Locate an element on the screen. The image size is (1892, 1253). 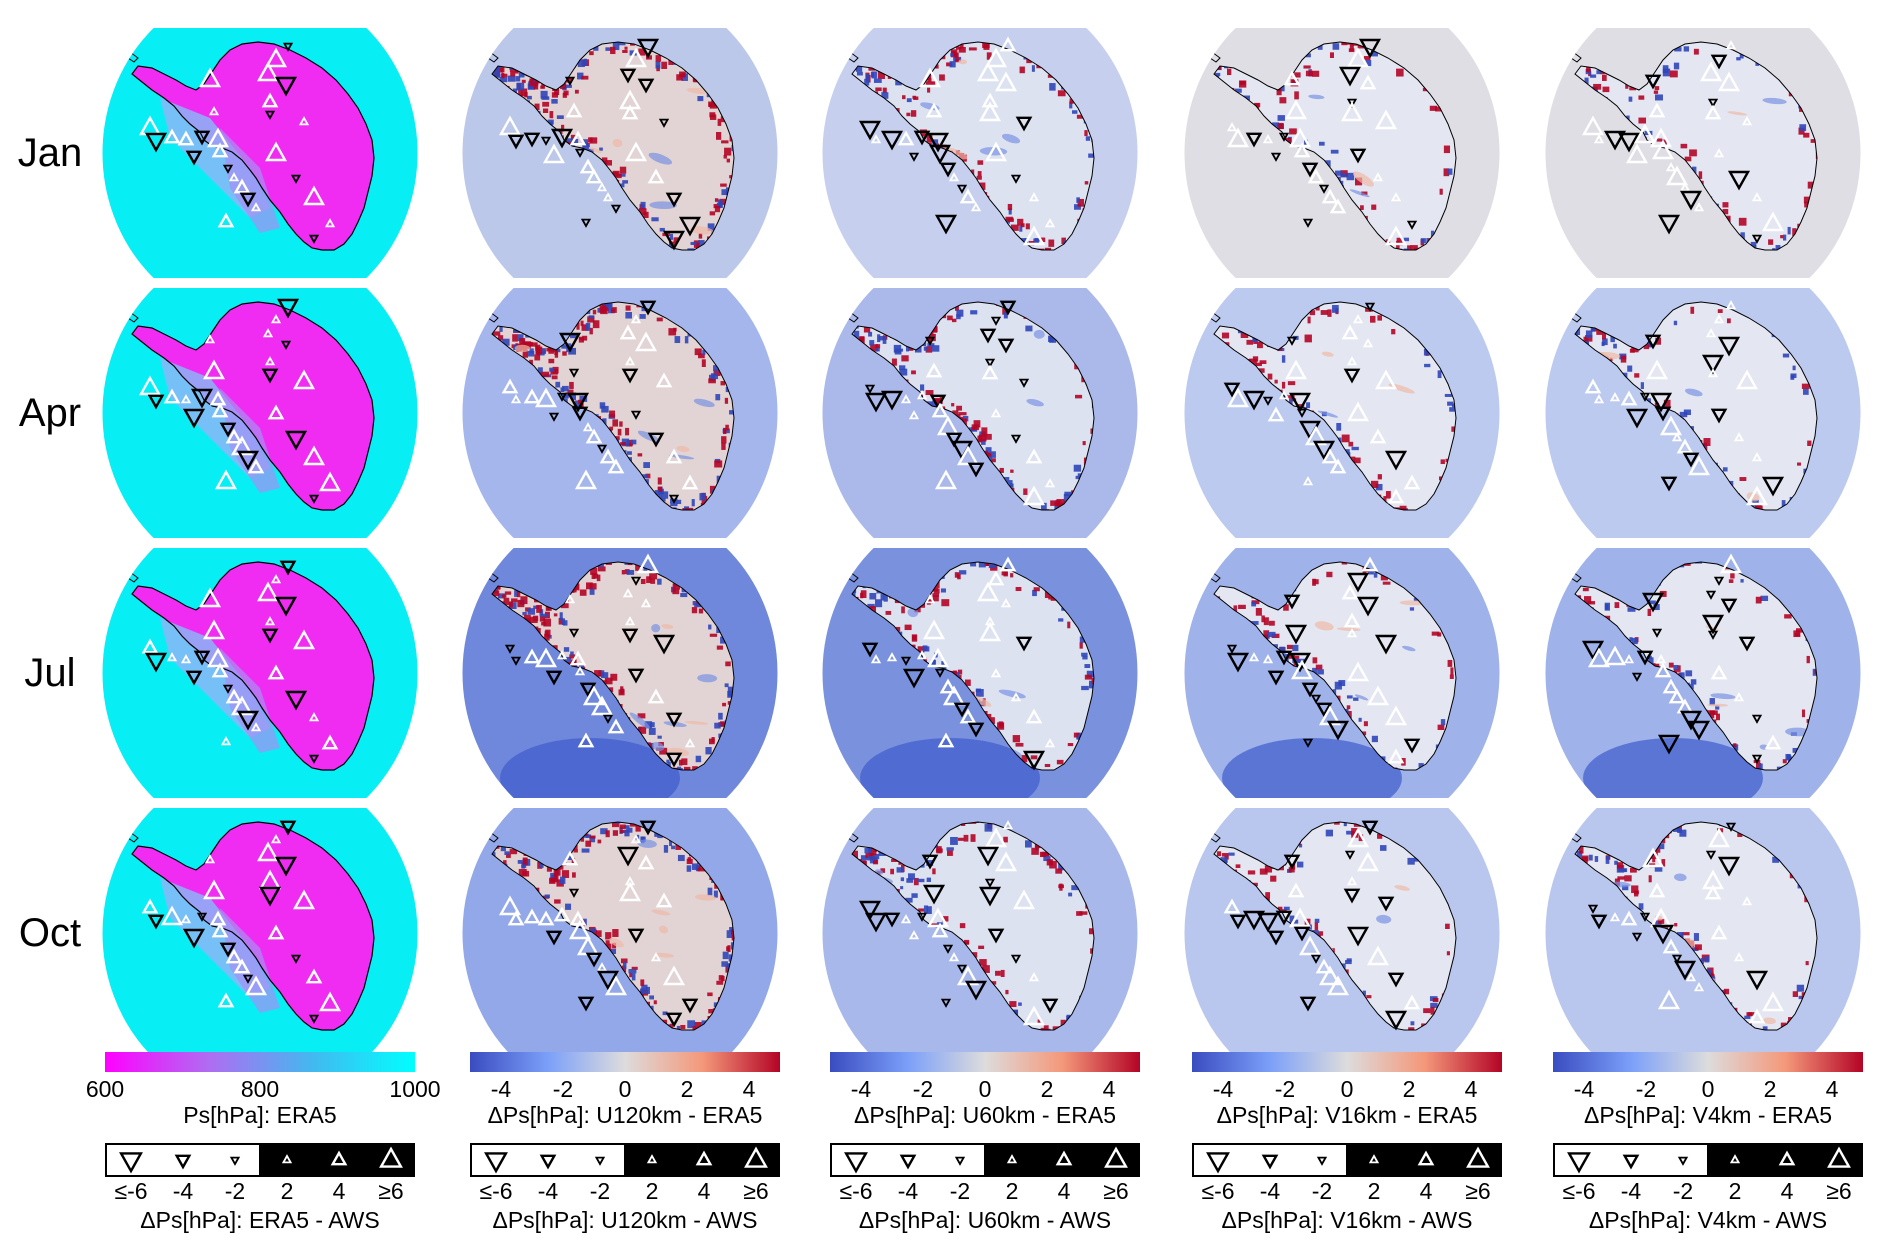
map-panel-v16-jan is located at coordinates (1342, 153).